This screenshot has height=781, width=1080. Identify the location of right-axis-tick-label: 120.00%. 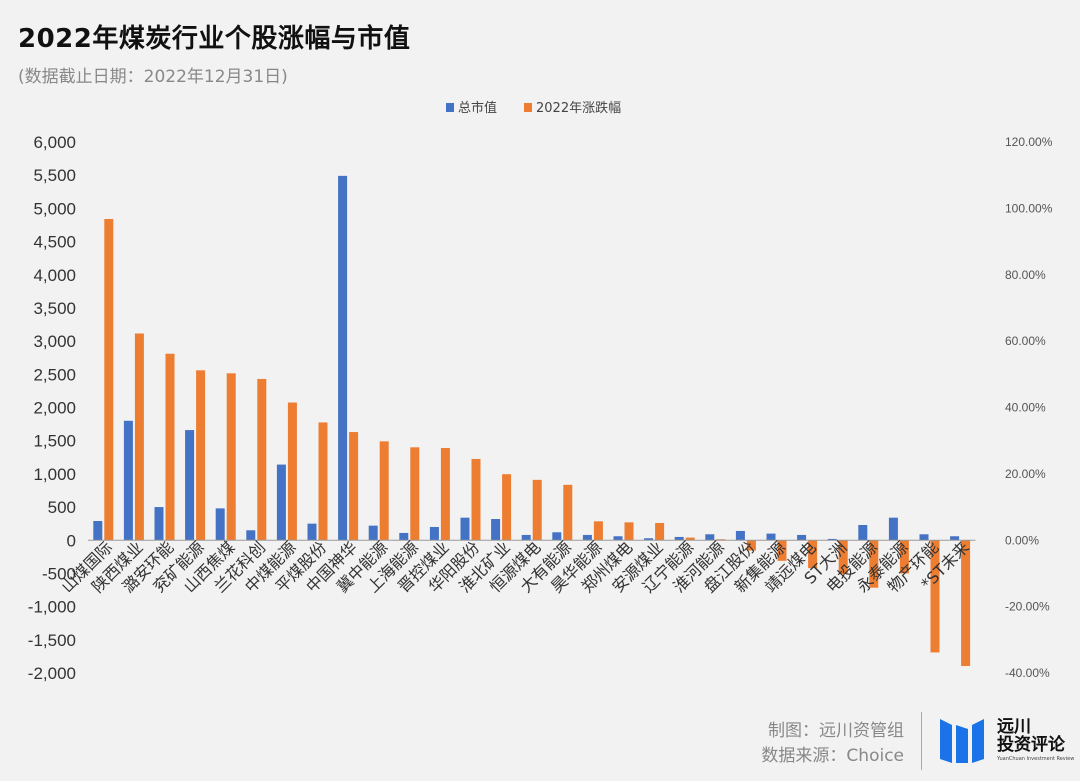
(1029, 142).